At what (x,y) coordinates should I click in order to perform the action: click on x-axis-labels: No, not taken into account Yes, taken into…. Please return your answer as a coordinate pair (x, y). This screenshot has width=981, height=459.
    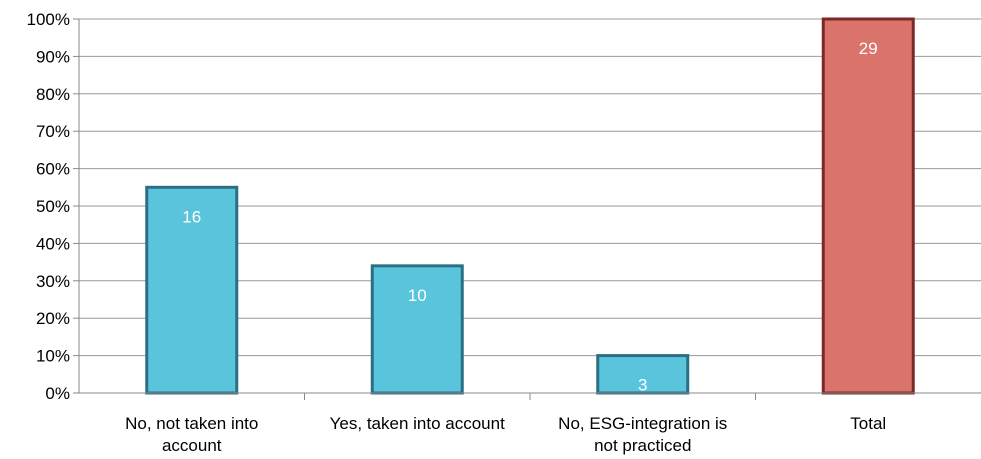
    Looking at the image, I should click on (505, 434).